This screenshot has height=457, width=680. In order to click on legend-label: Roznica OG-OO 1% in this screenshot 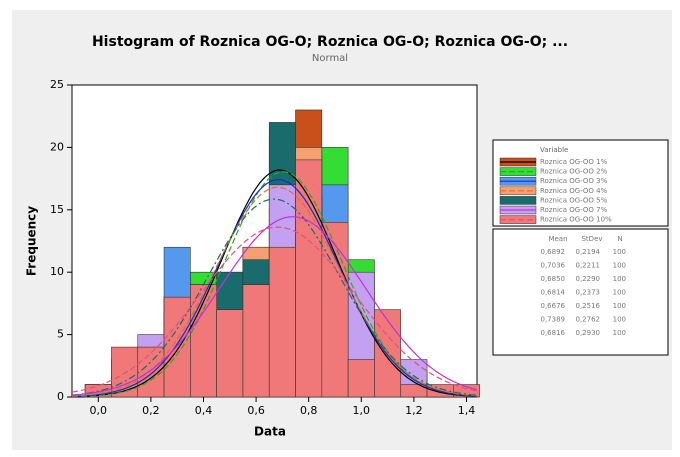, I will do `click(574, 162)`.